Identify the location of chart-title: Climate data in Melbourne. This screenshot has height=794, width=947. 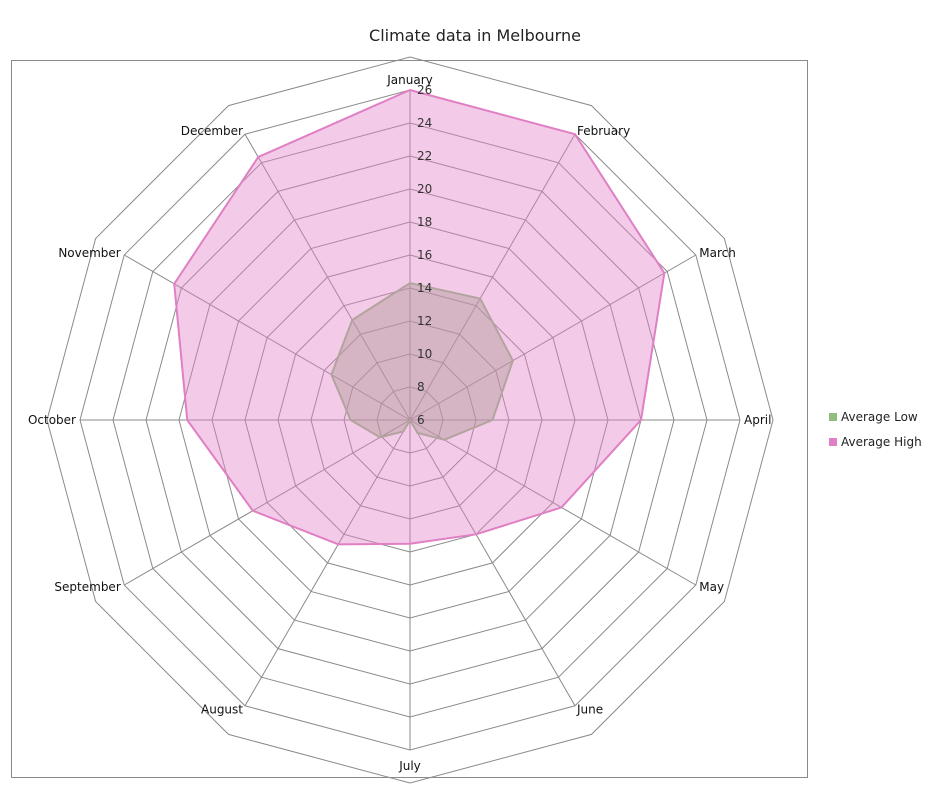
(475, 35).